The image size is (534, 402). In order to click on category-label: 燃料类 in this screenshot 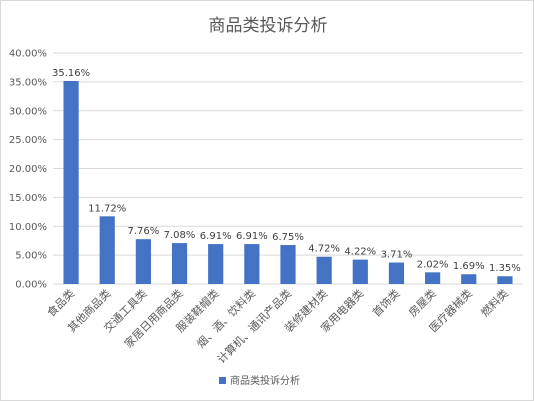, I will do `click(494, 302)`.